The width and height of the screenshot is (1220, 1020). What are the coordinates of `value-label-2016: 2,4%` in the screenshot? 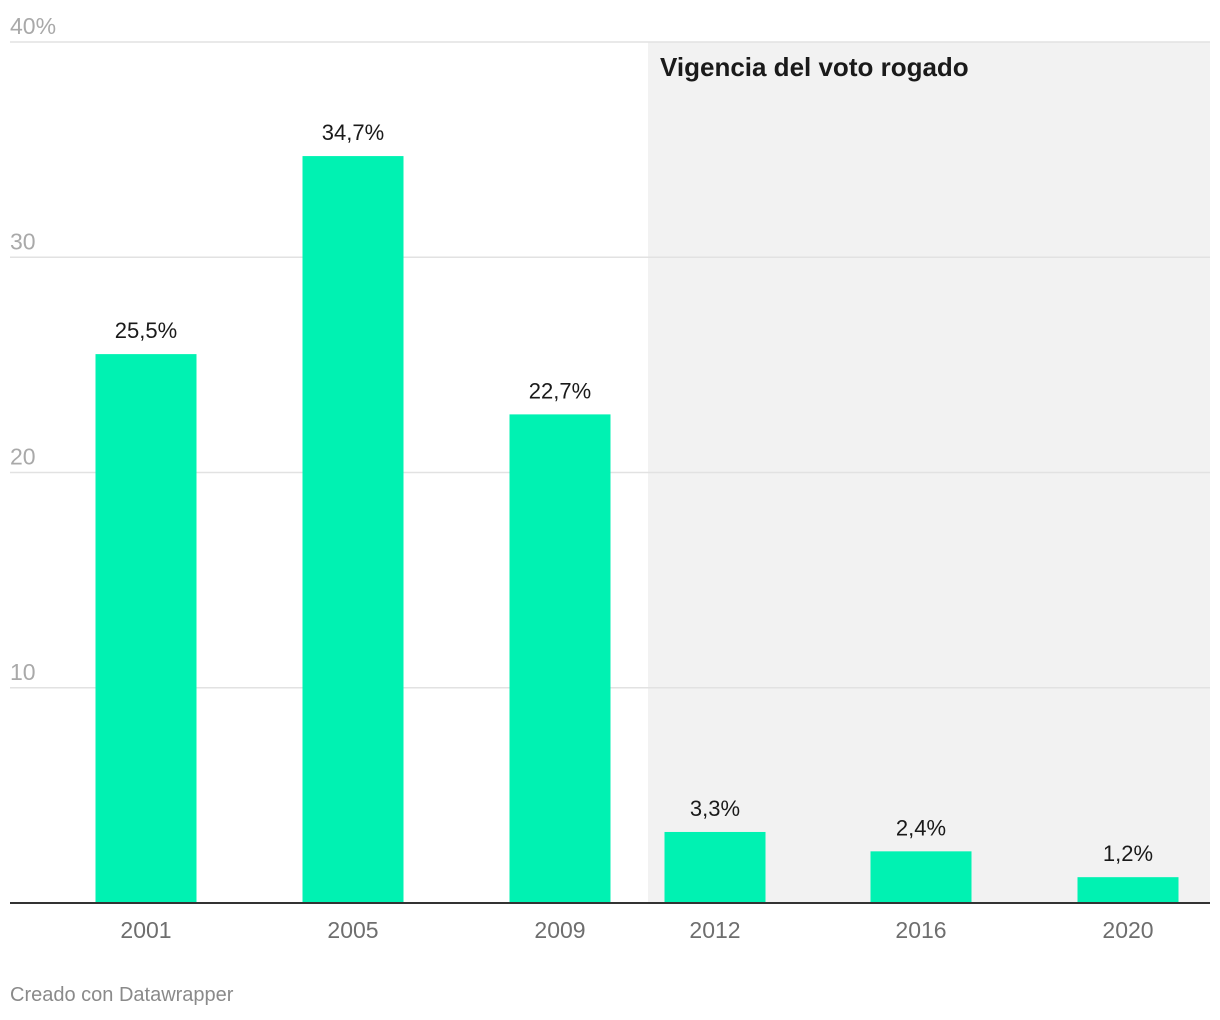 It's located at (921, 827).